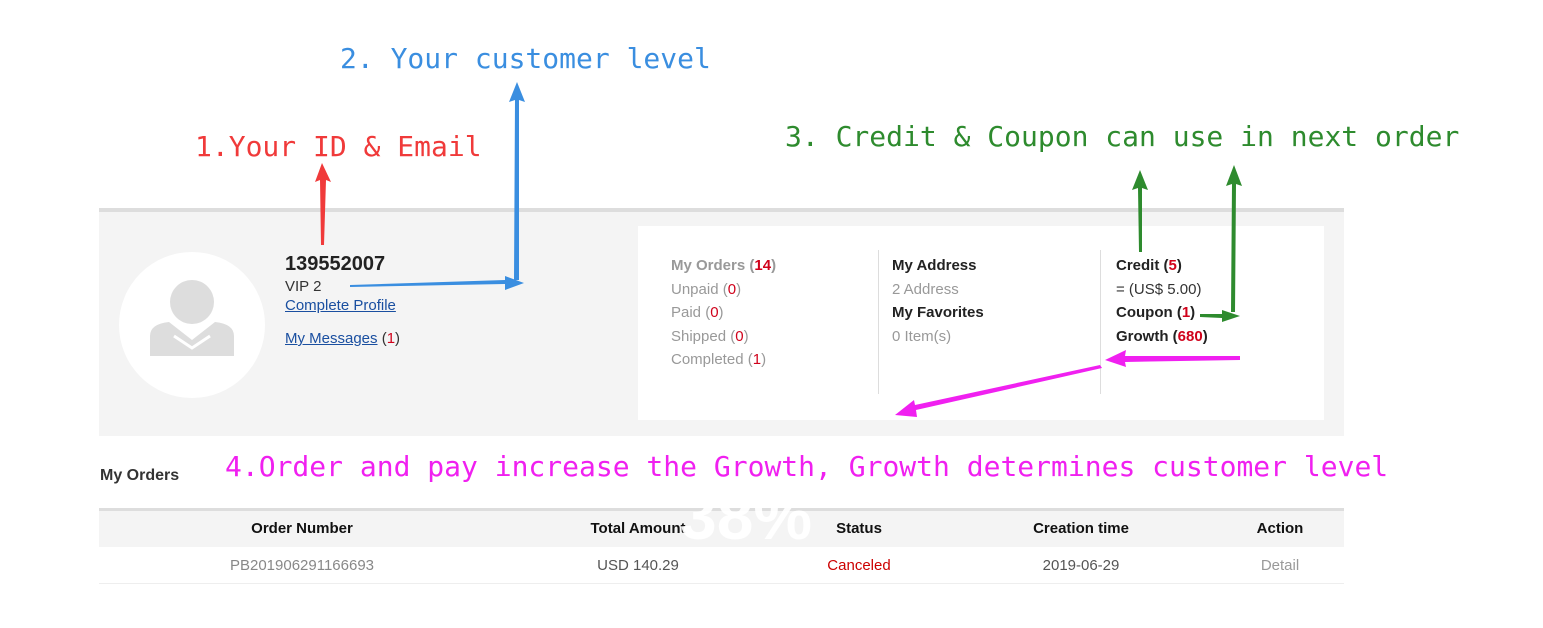 This screenshot has height=628, width=1543. I want to click on orders-section-title: My Orders, so click(140, 475).